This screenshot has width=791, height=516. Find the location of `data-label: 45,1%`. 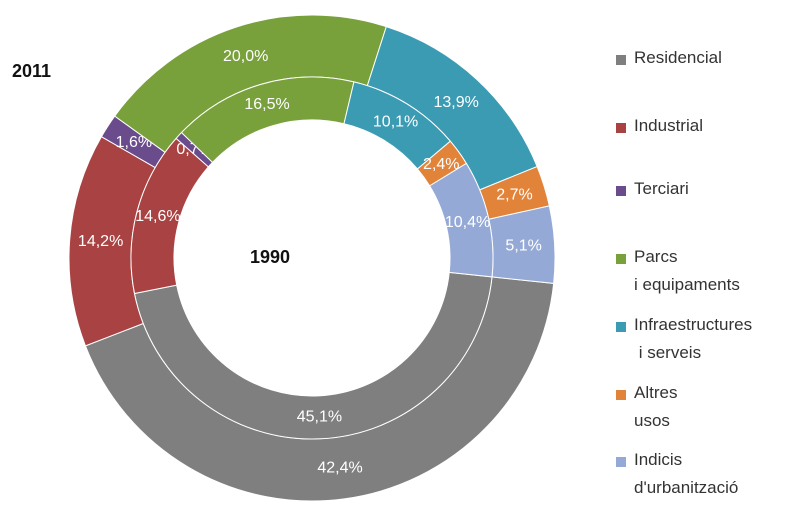

data-label: 45,1% is located at coordinates (319, 417).